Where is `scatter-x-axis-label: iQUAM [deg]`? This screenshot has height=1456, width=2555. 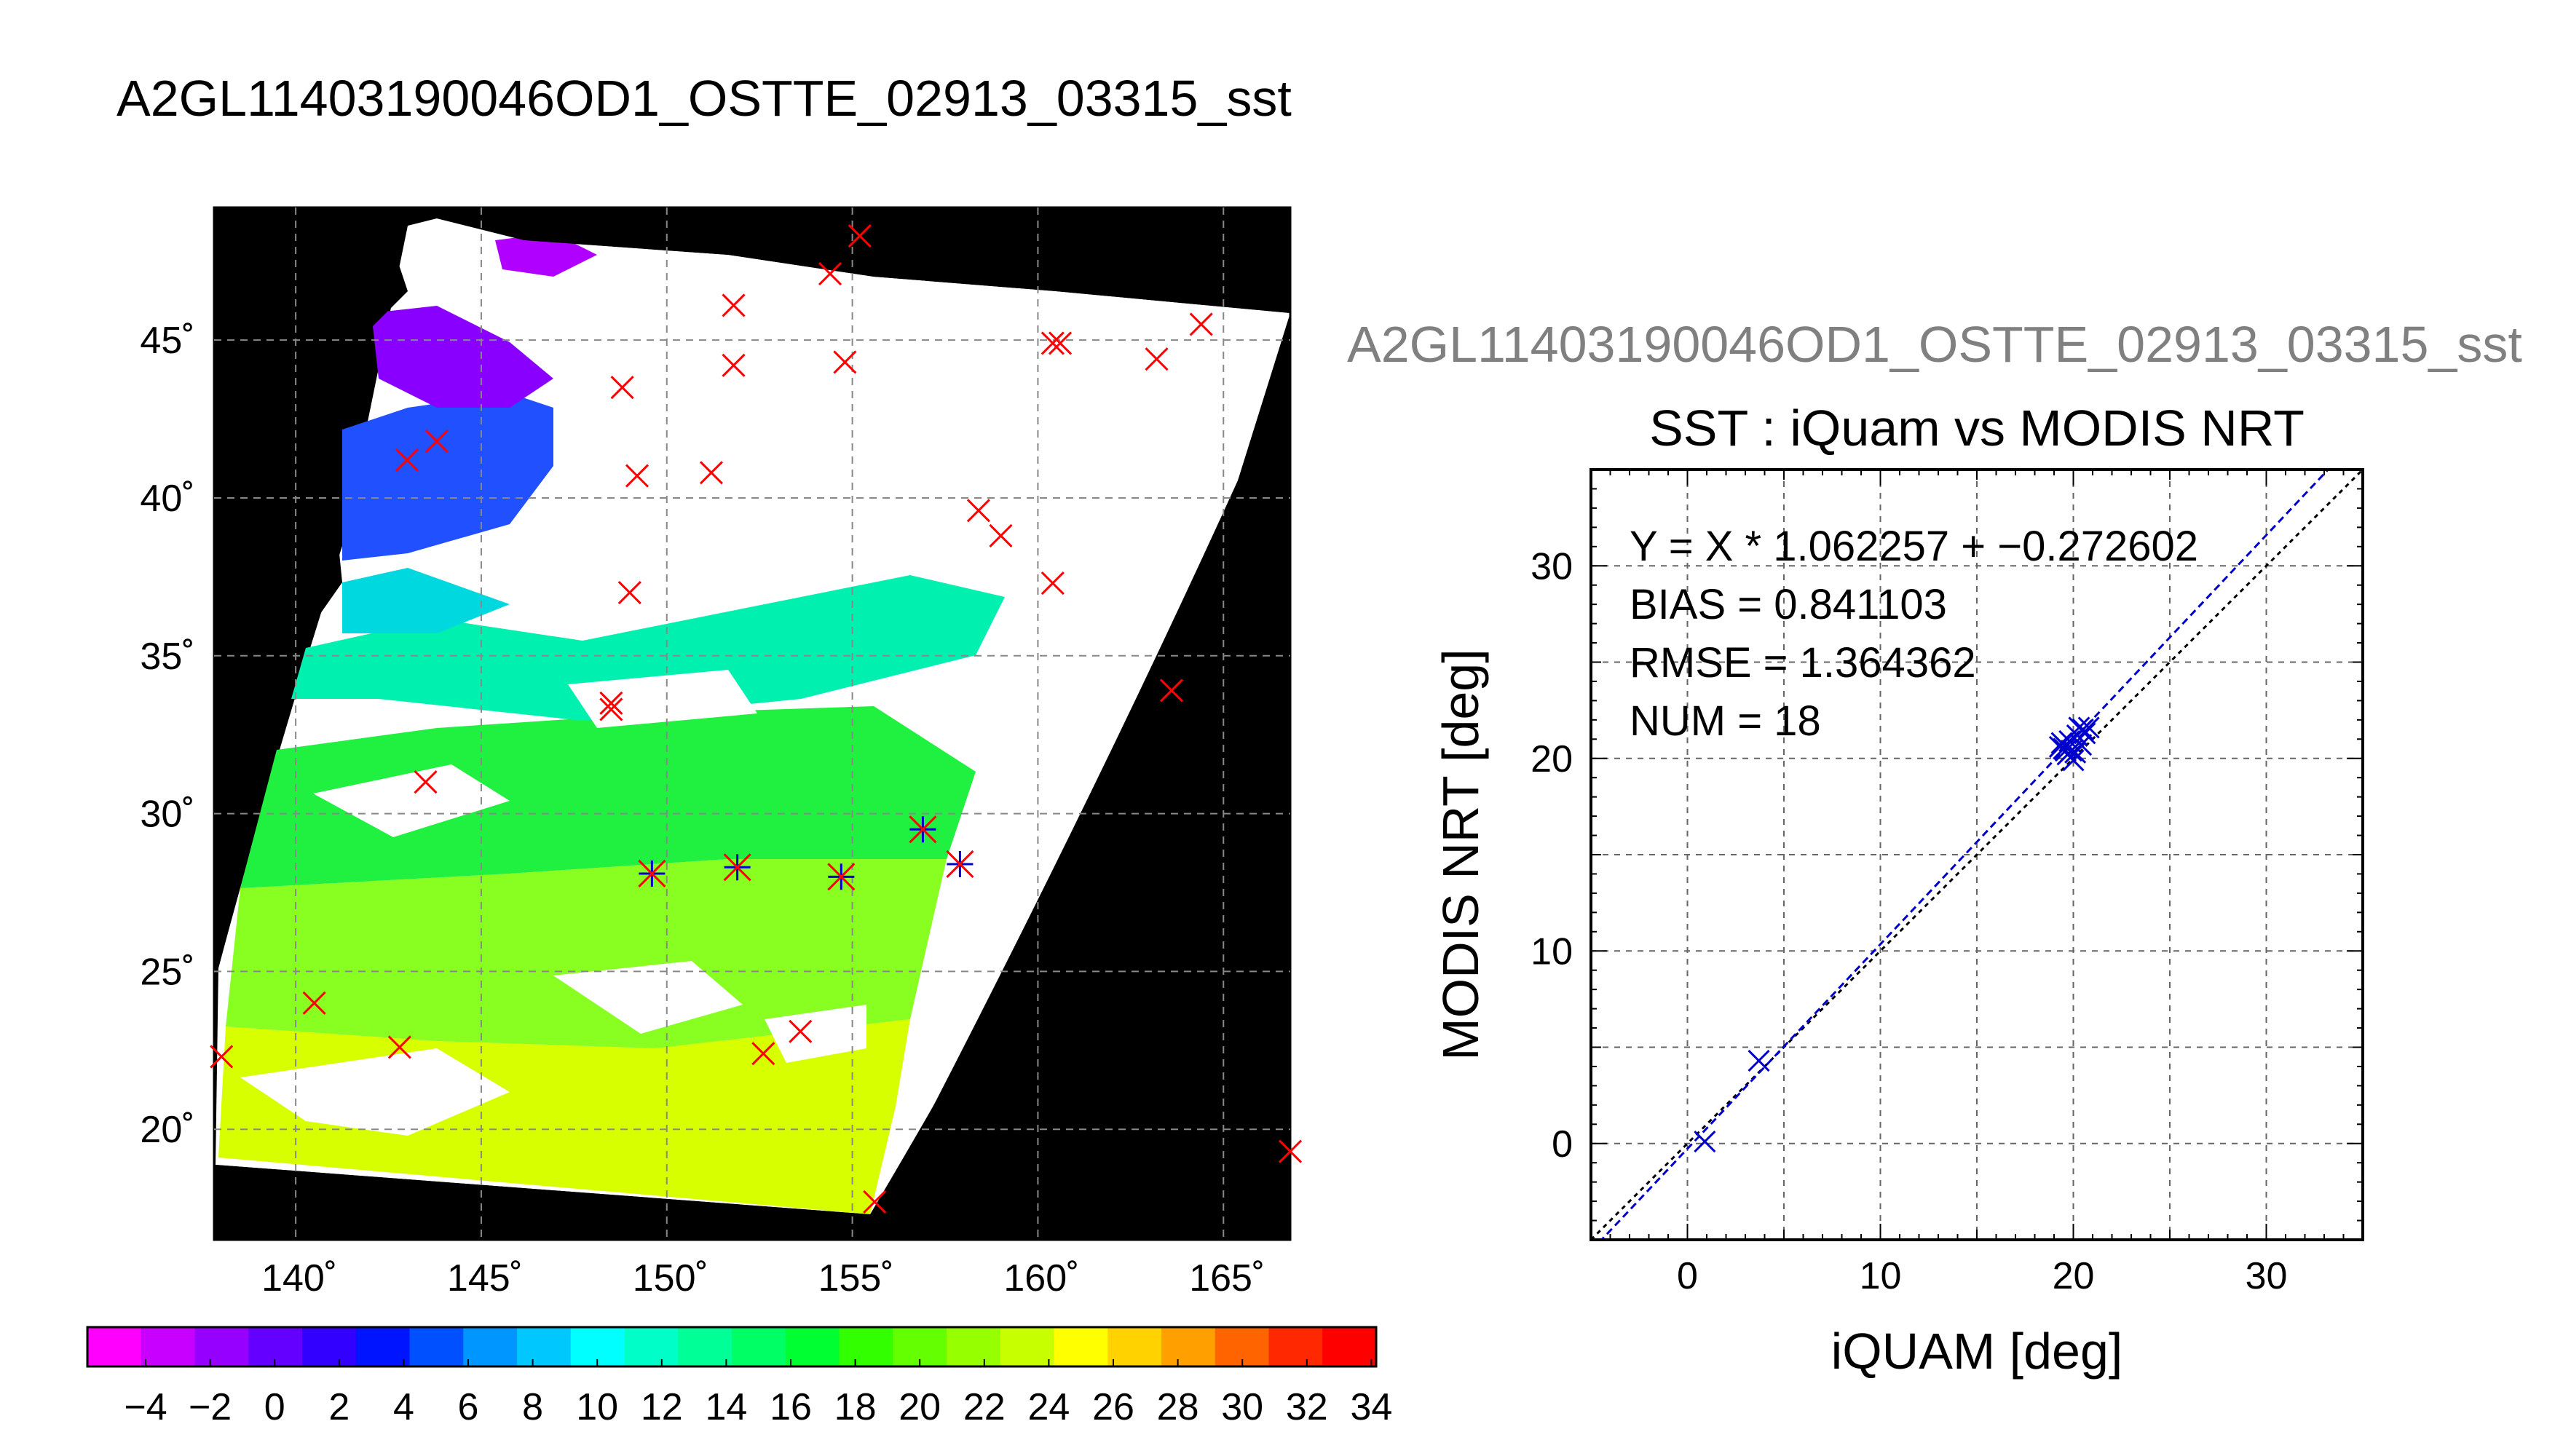 scatter-x-axis-label: iQUAM [deg] is located at coordinates (1977, 1351).